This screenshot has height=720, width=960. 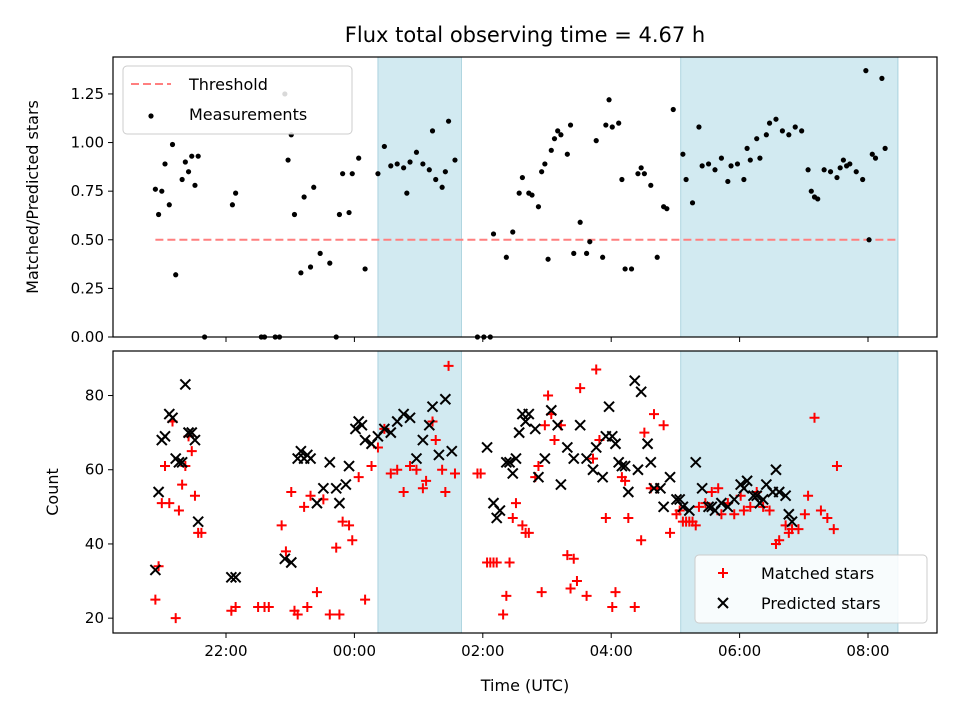 What do you see at coordinates (87, 288) in the screenshot?
I see `y-tick-label: 0.25` at bounding box center [87, 288].